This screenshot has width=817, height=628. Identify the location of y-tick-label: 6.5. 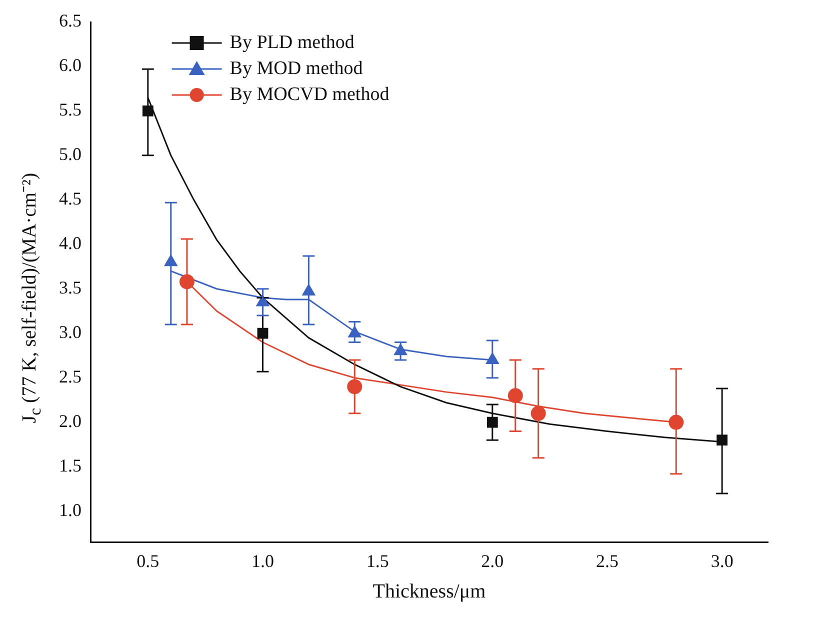
(70, 20).